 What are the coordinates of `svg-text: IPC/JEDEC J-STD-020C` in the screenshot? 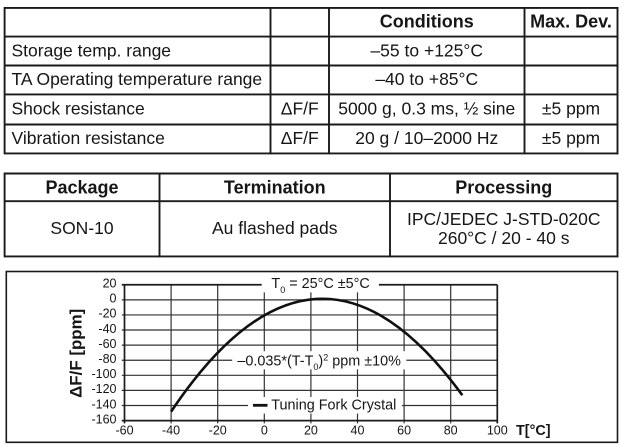 It's located at (504, 219).